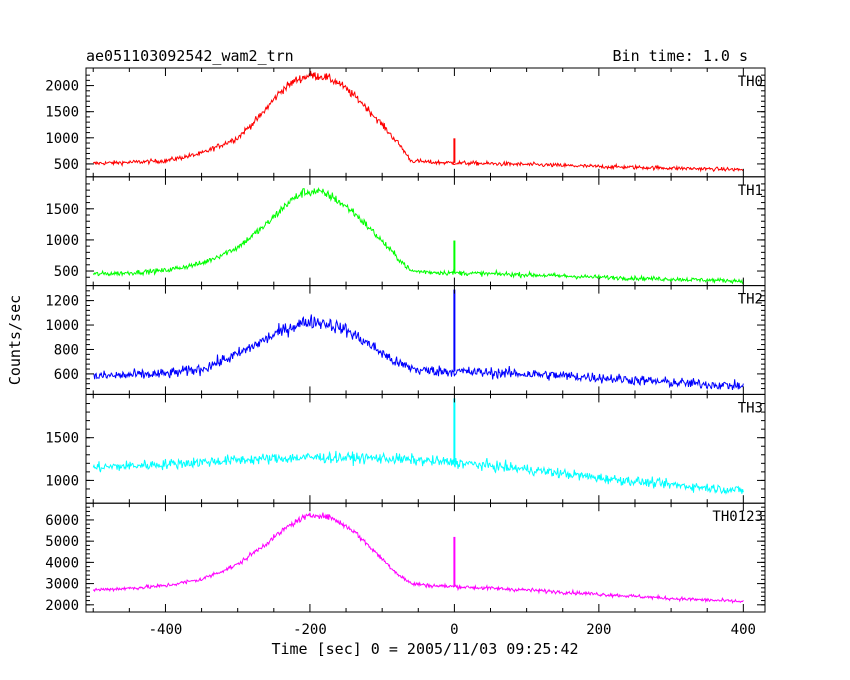 The height and width of the screenshot is (680, 850). I want to click on x-tick-label: 0, so click(454, 630).